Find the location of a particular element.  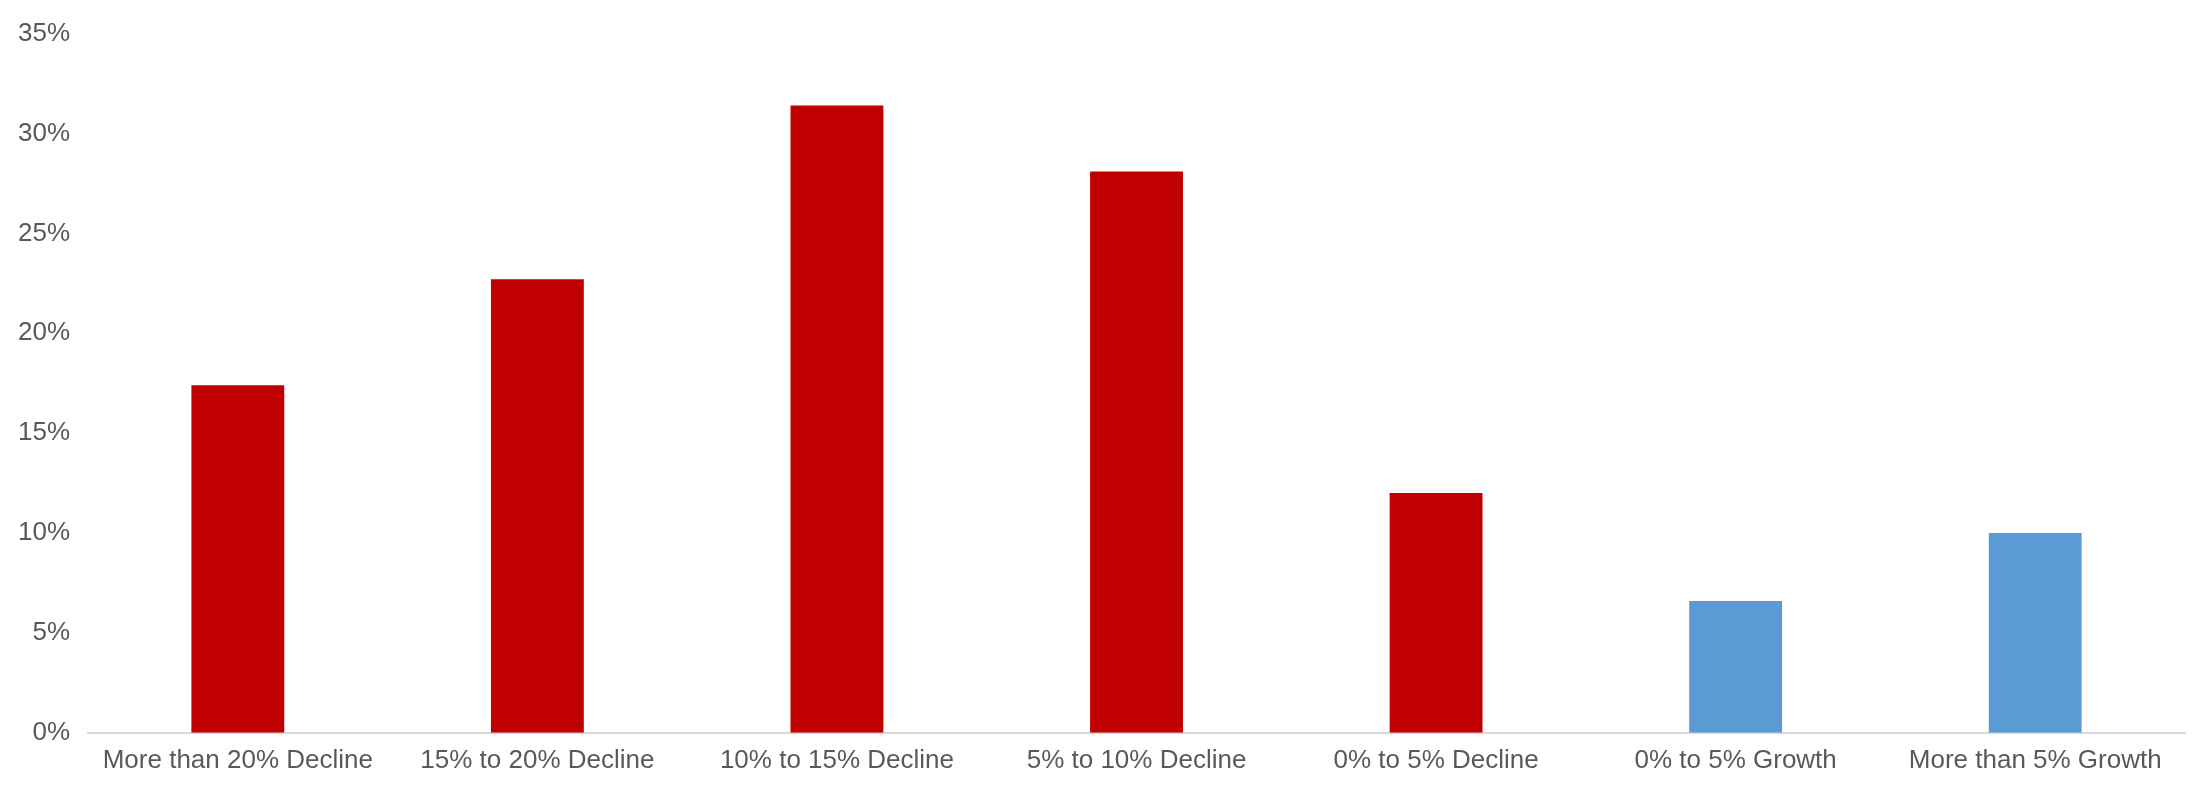

y-tick-label: 30% is located at coordinates (44, 131).